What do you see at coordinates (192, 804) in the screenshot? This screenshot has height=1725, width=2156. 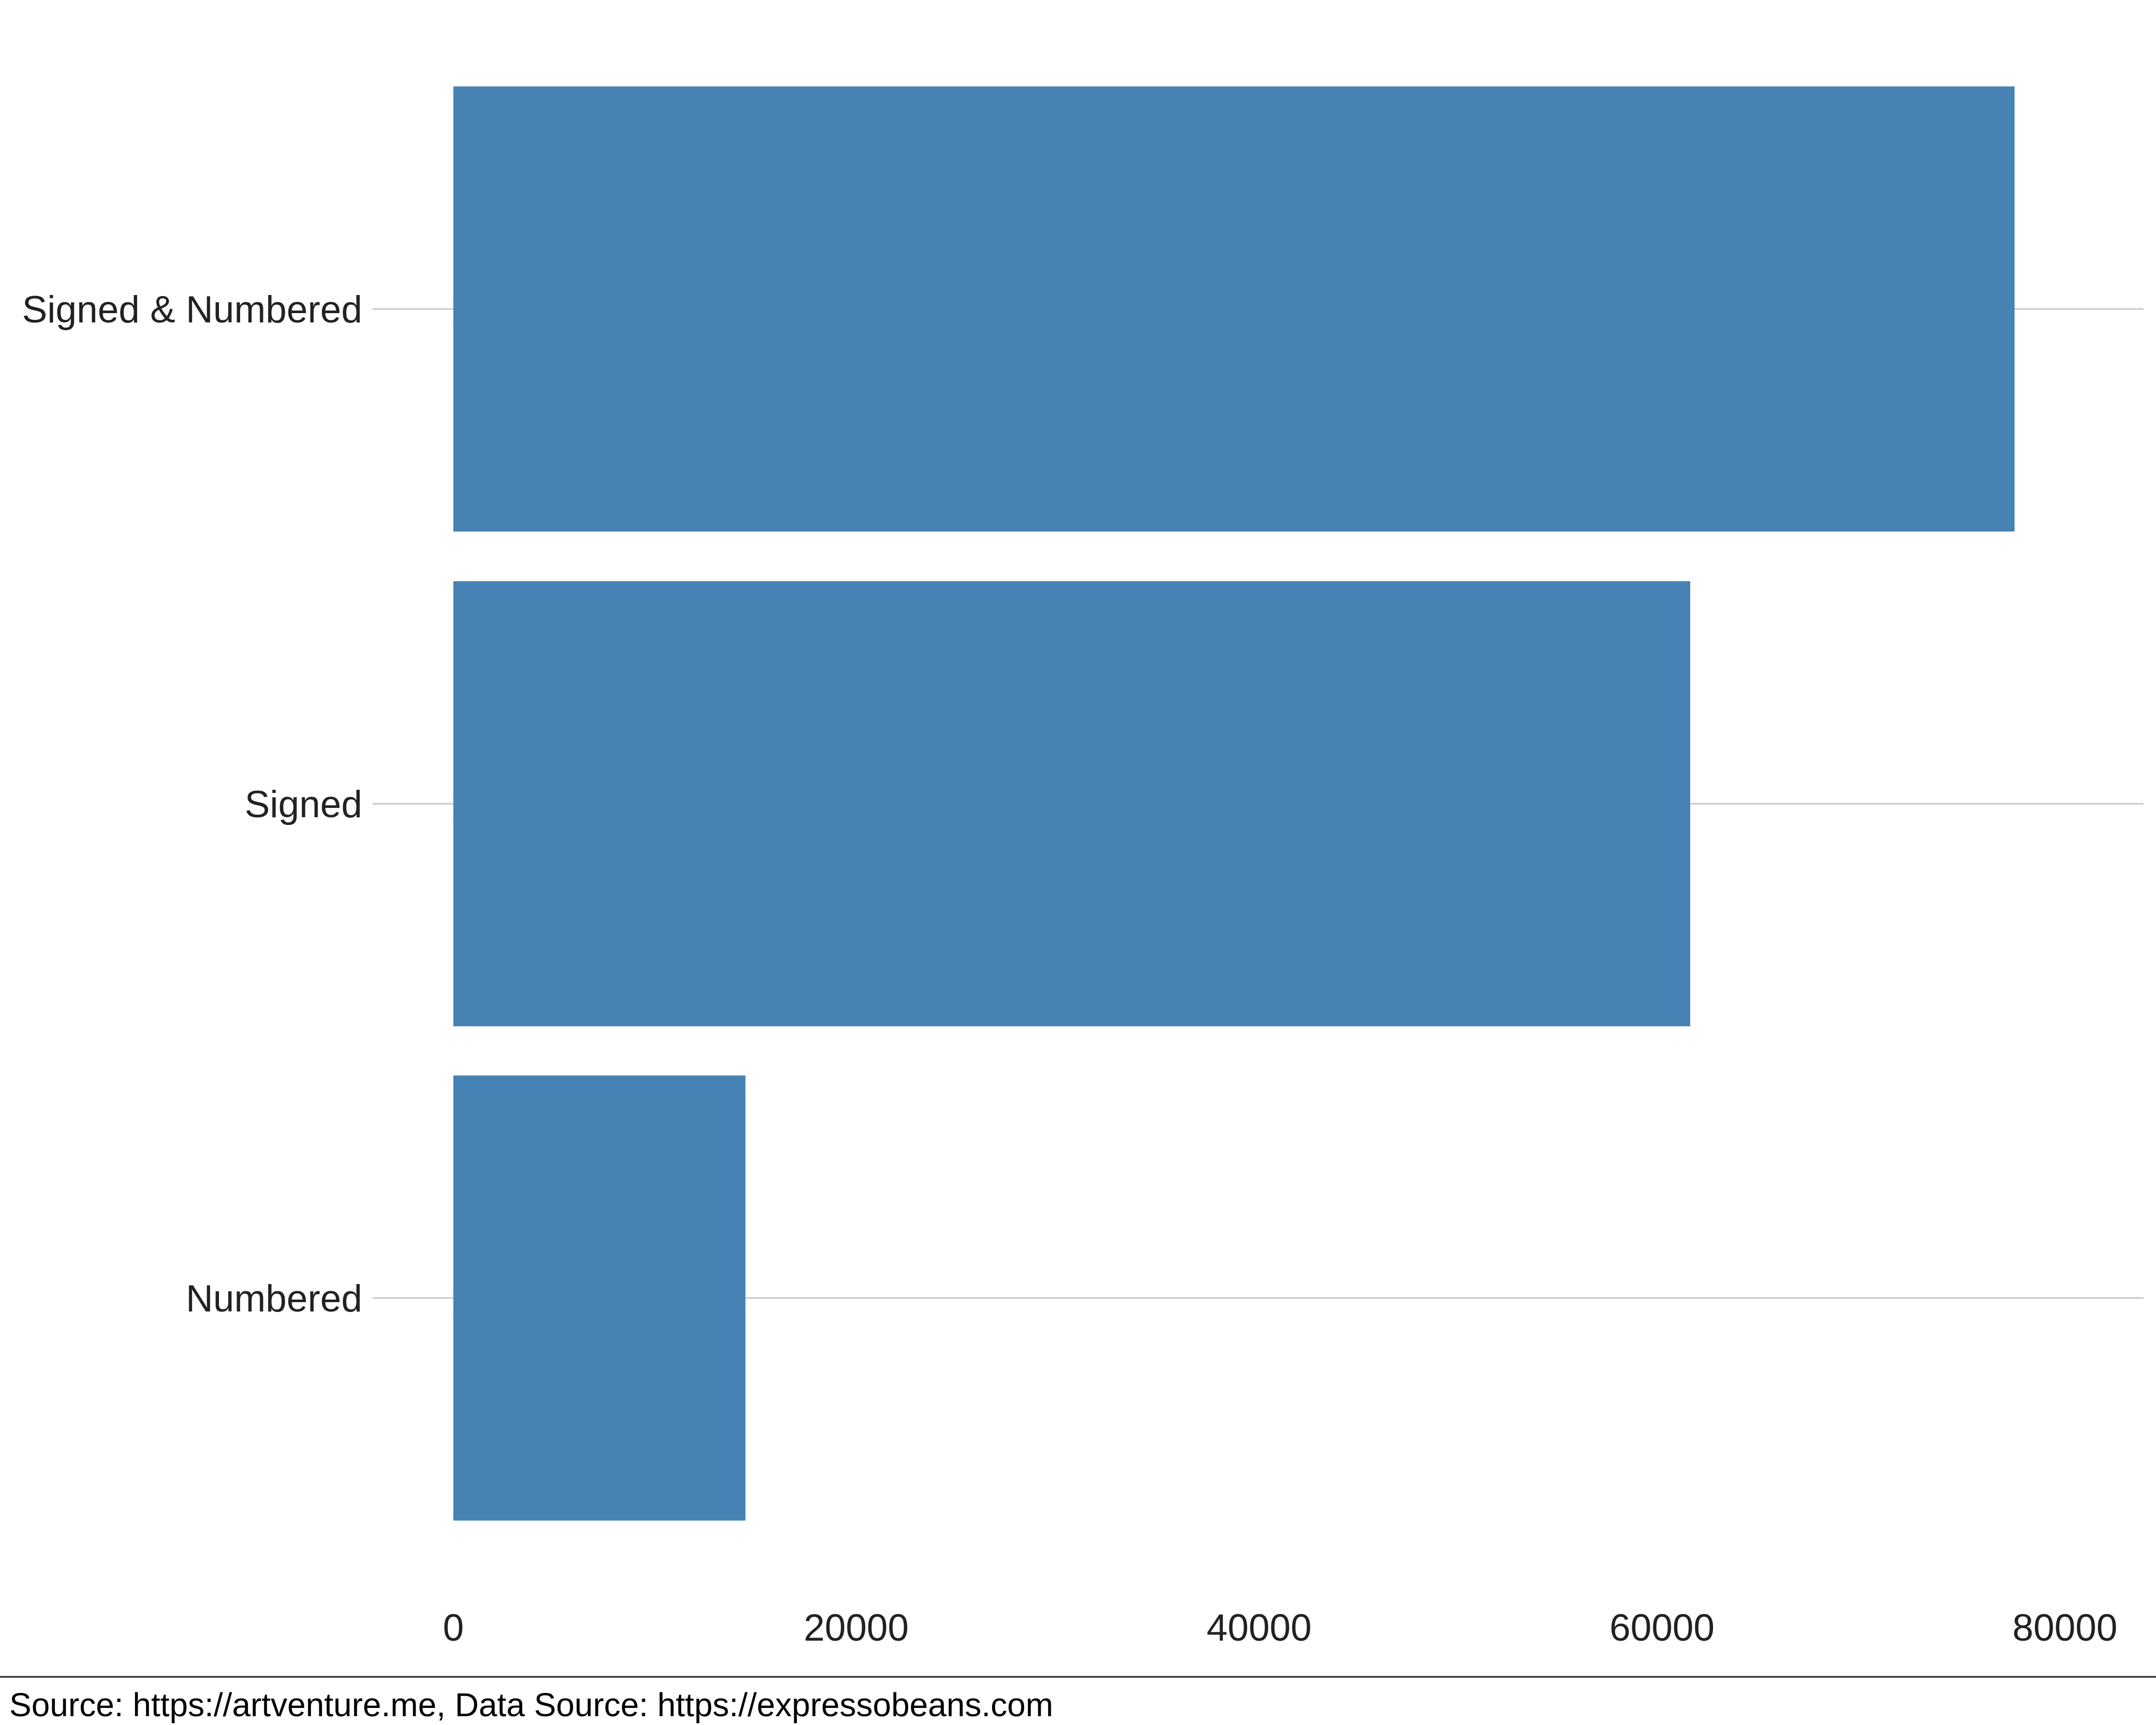 I see `category-labels: Signed & Numbered Signed Numbered` at bounding box center [192, 804].